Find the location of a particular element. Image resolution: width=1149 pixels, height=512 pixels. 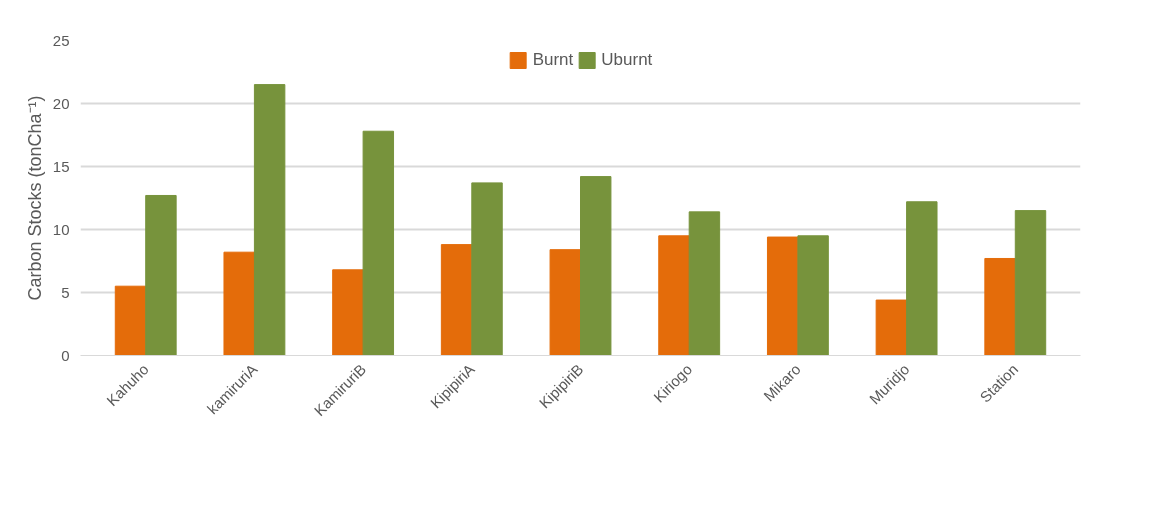

legend-label: Uburnt is located at coordinates (627, 60).